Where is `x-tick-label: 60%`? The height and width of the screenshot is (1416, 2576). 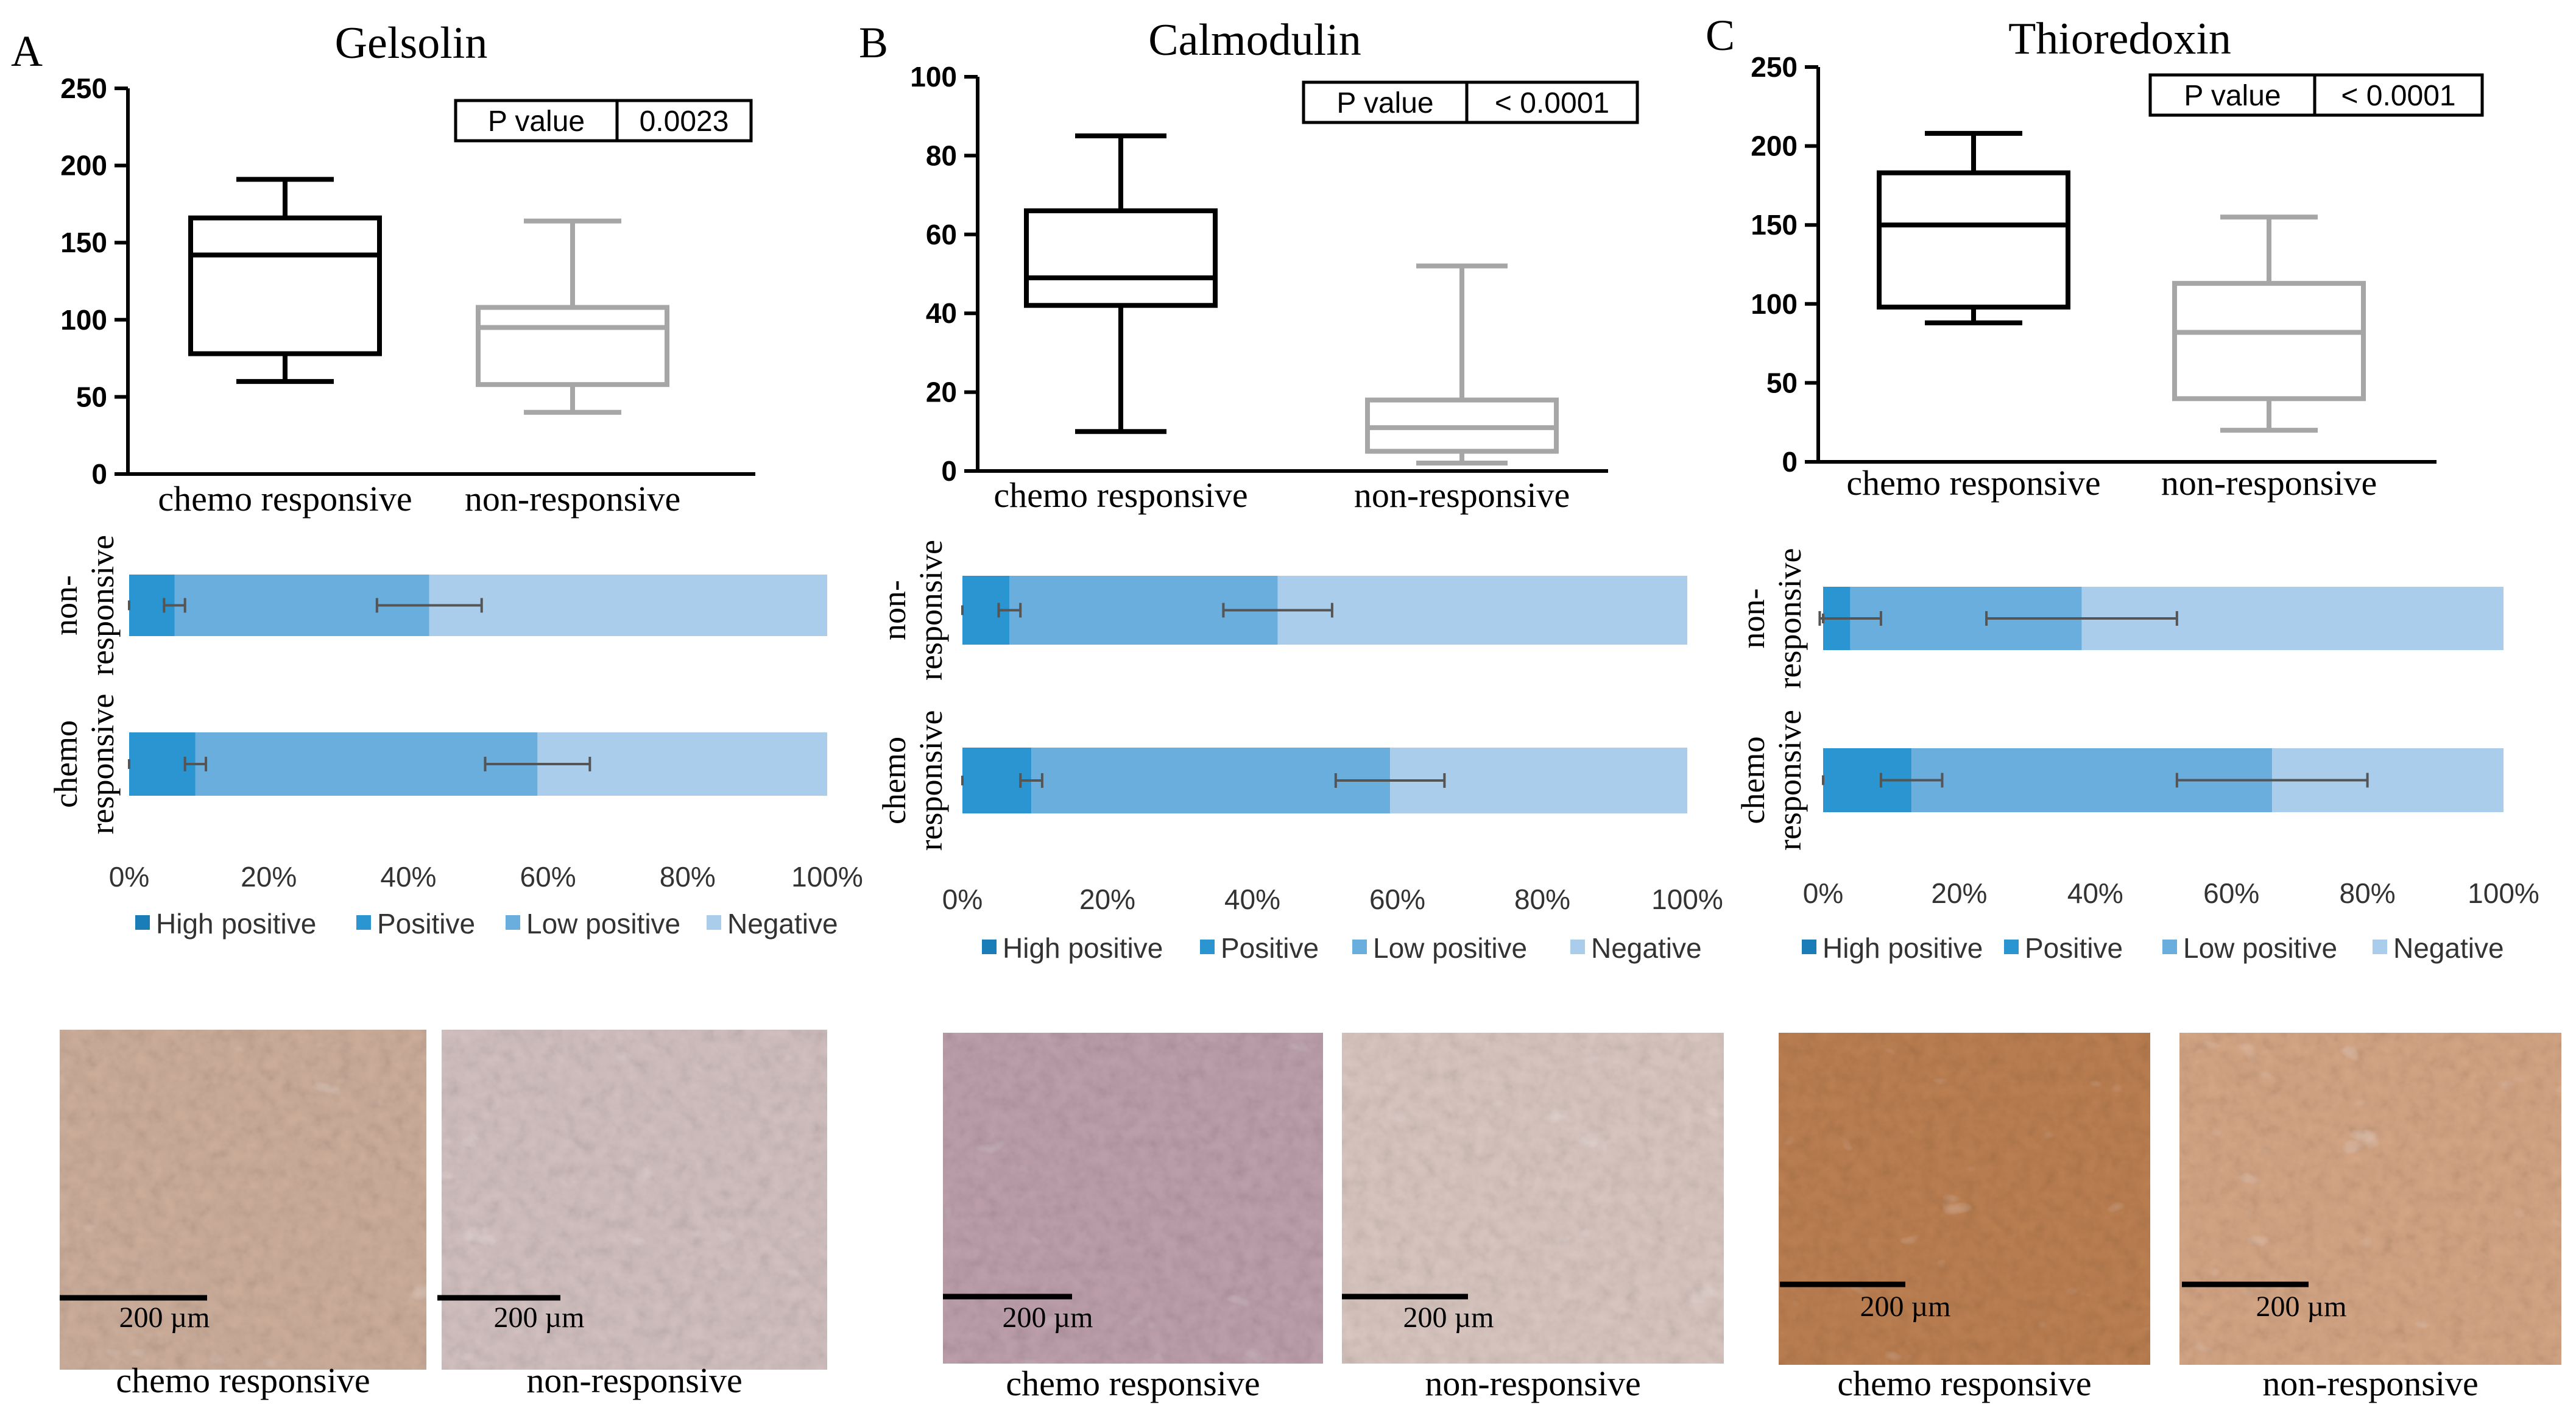 x-tick-label: 60% is located at coordinates (548, 877).